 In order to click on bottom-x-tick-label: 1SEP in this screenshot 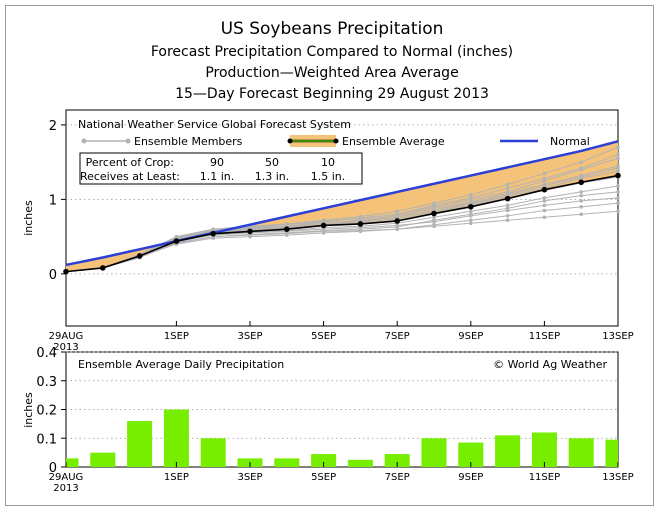, I will do `click(176, 477)`.